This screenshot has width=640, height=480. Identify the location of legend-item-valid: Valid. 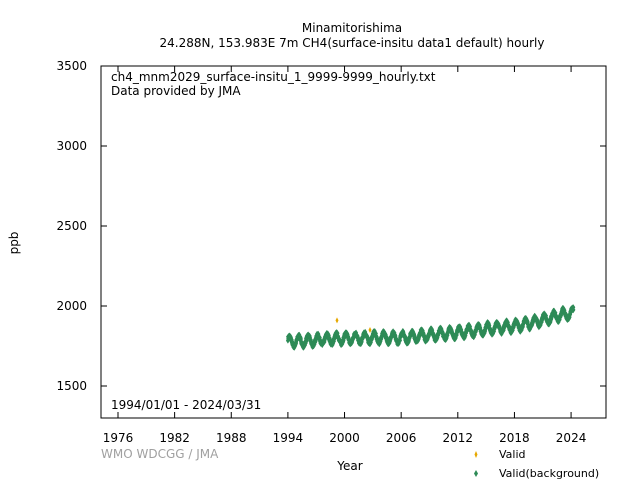
(500, 454).